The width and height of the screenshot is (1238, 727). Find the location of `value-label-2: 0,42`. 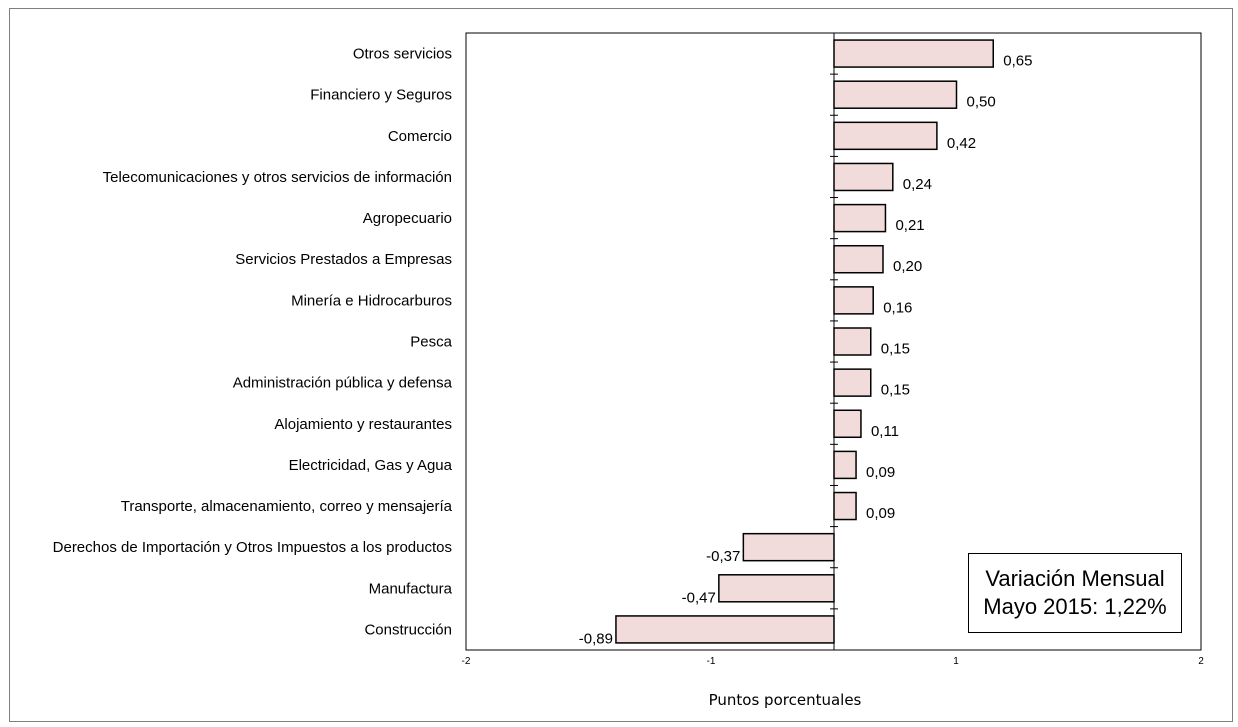

value-label-2: 0,42 is located at coordinates (961, 143).